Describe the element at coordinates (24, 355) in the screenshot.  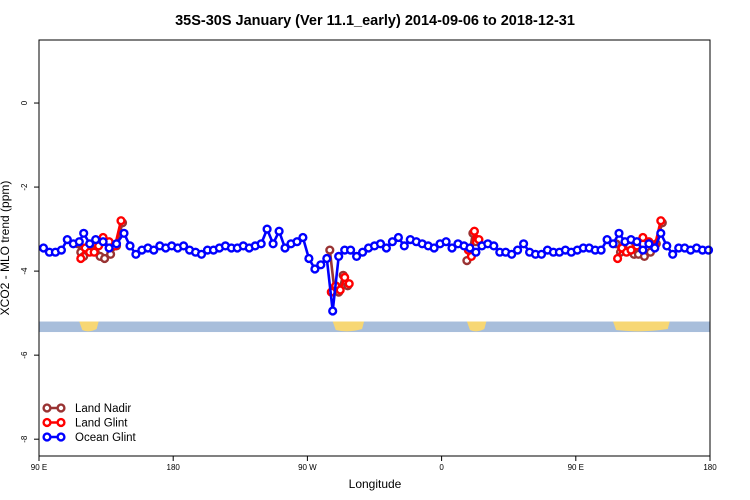
I see `y-tick-label: -6` at that location.